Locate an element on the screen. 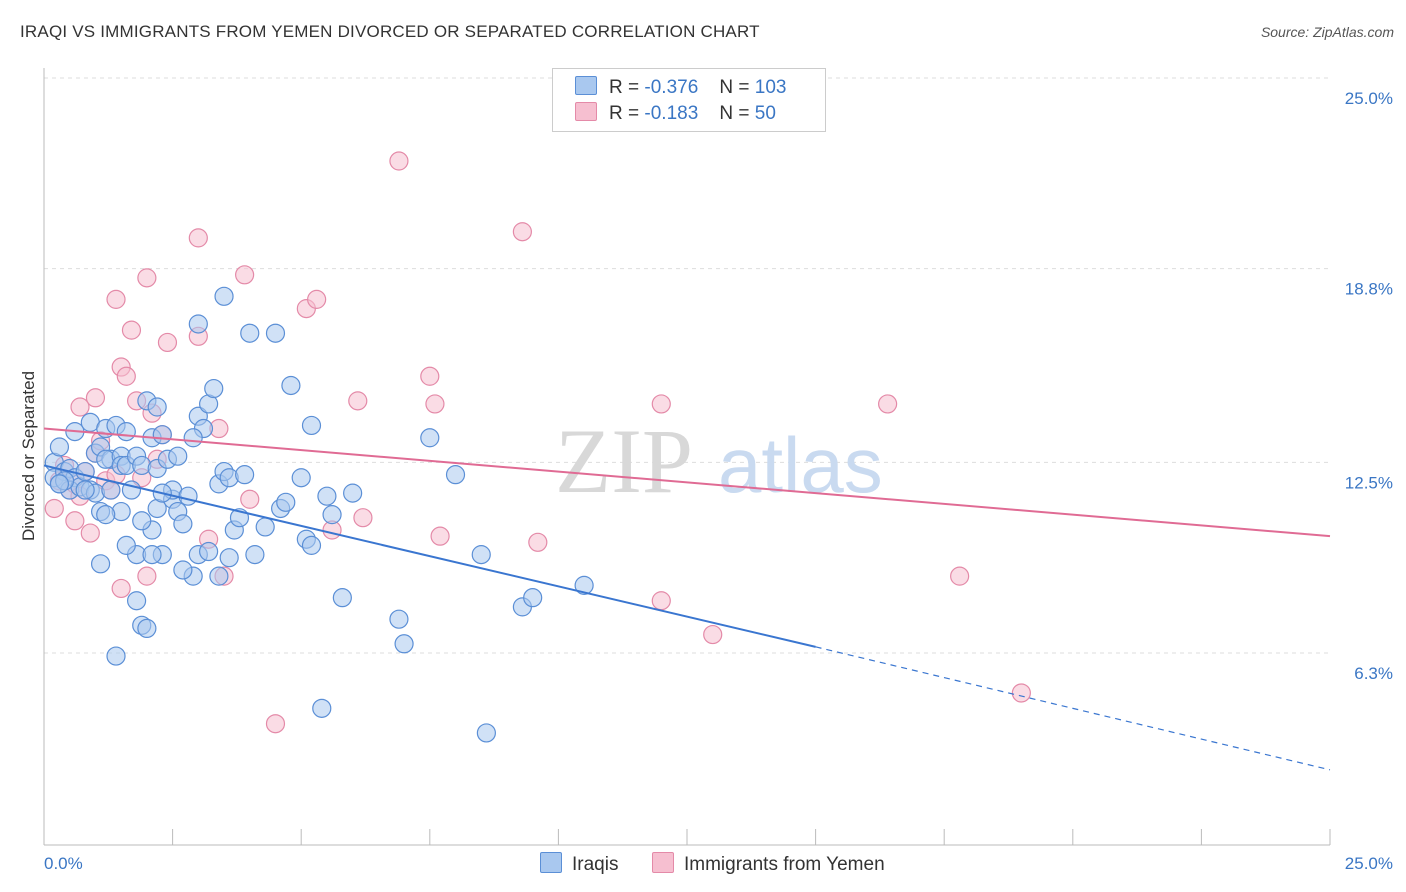  legend-row-iraqis: R = -0.376 N = 103 is located at coordinates (680, 88).